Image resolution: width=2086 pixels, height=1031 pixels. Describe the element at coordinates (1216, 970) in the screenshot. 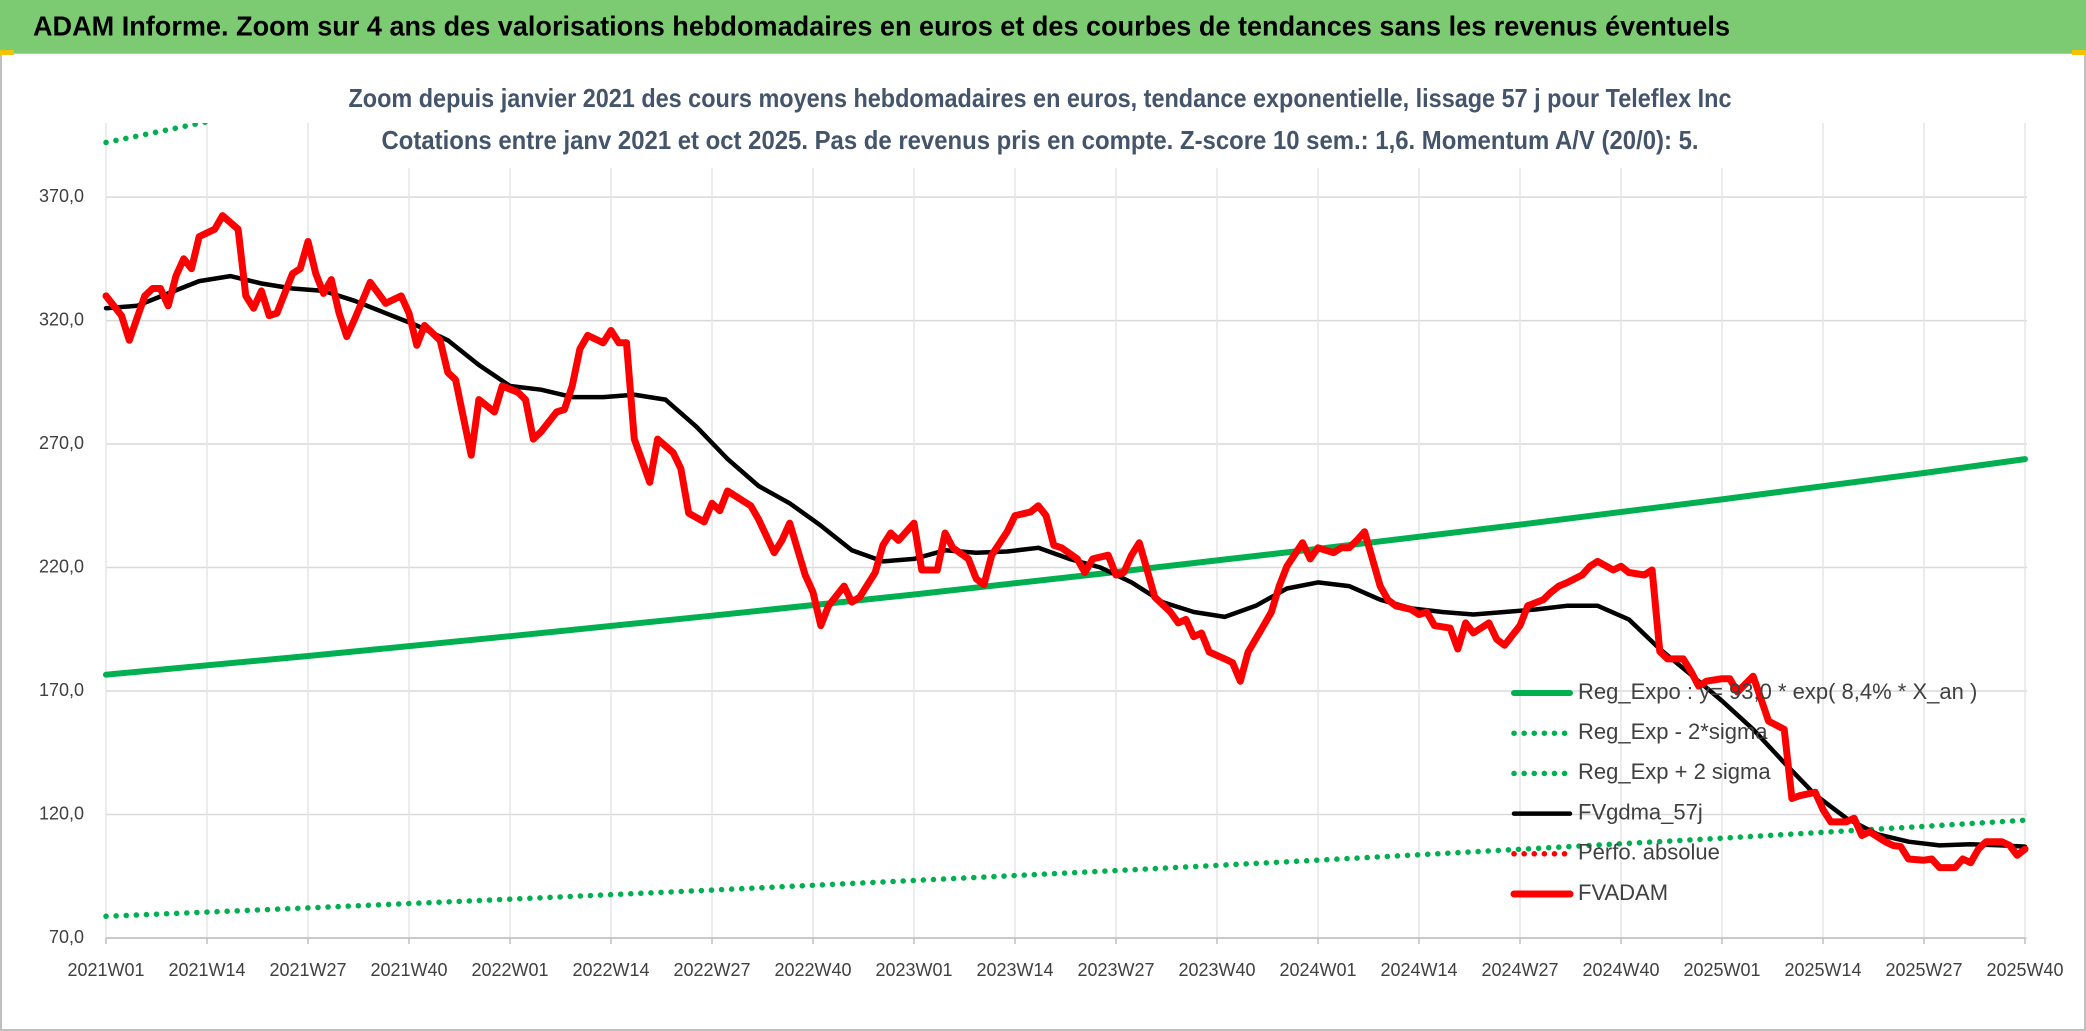

I see `x-tick-label: 2023W40` at that location.